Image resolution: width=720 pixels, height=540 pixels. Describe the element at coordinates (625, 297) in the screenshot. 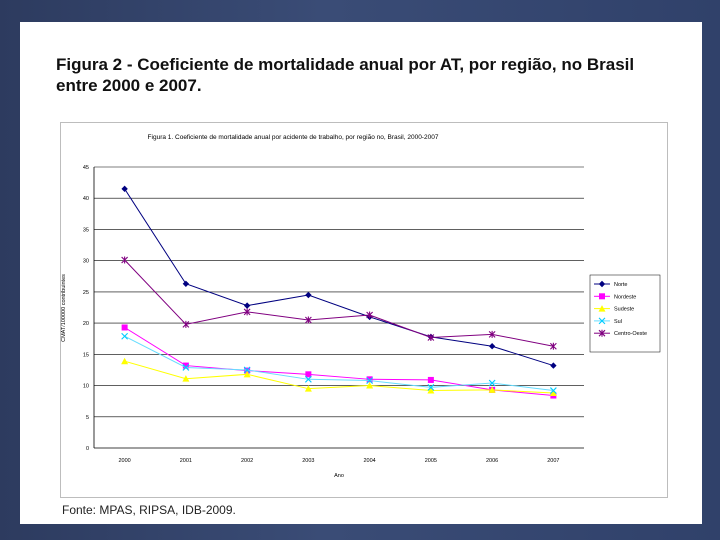

I see `legend-label: Nordeste` at that location.